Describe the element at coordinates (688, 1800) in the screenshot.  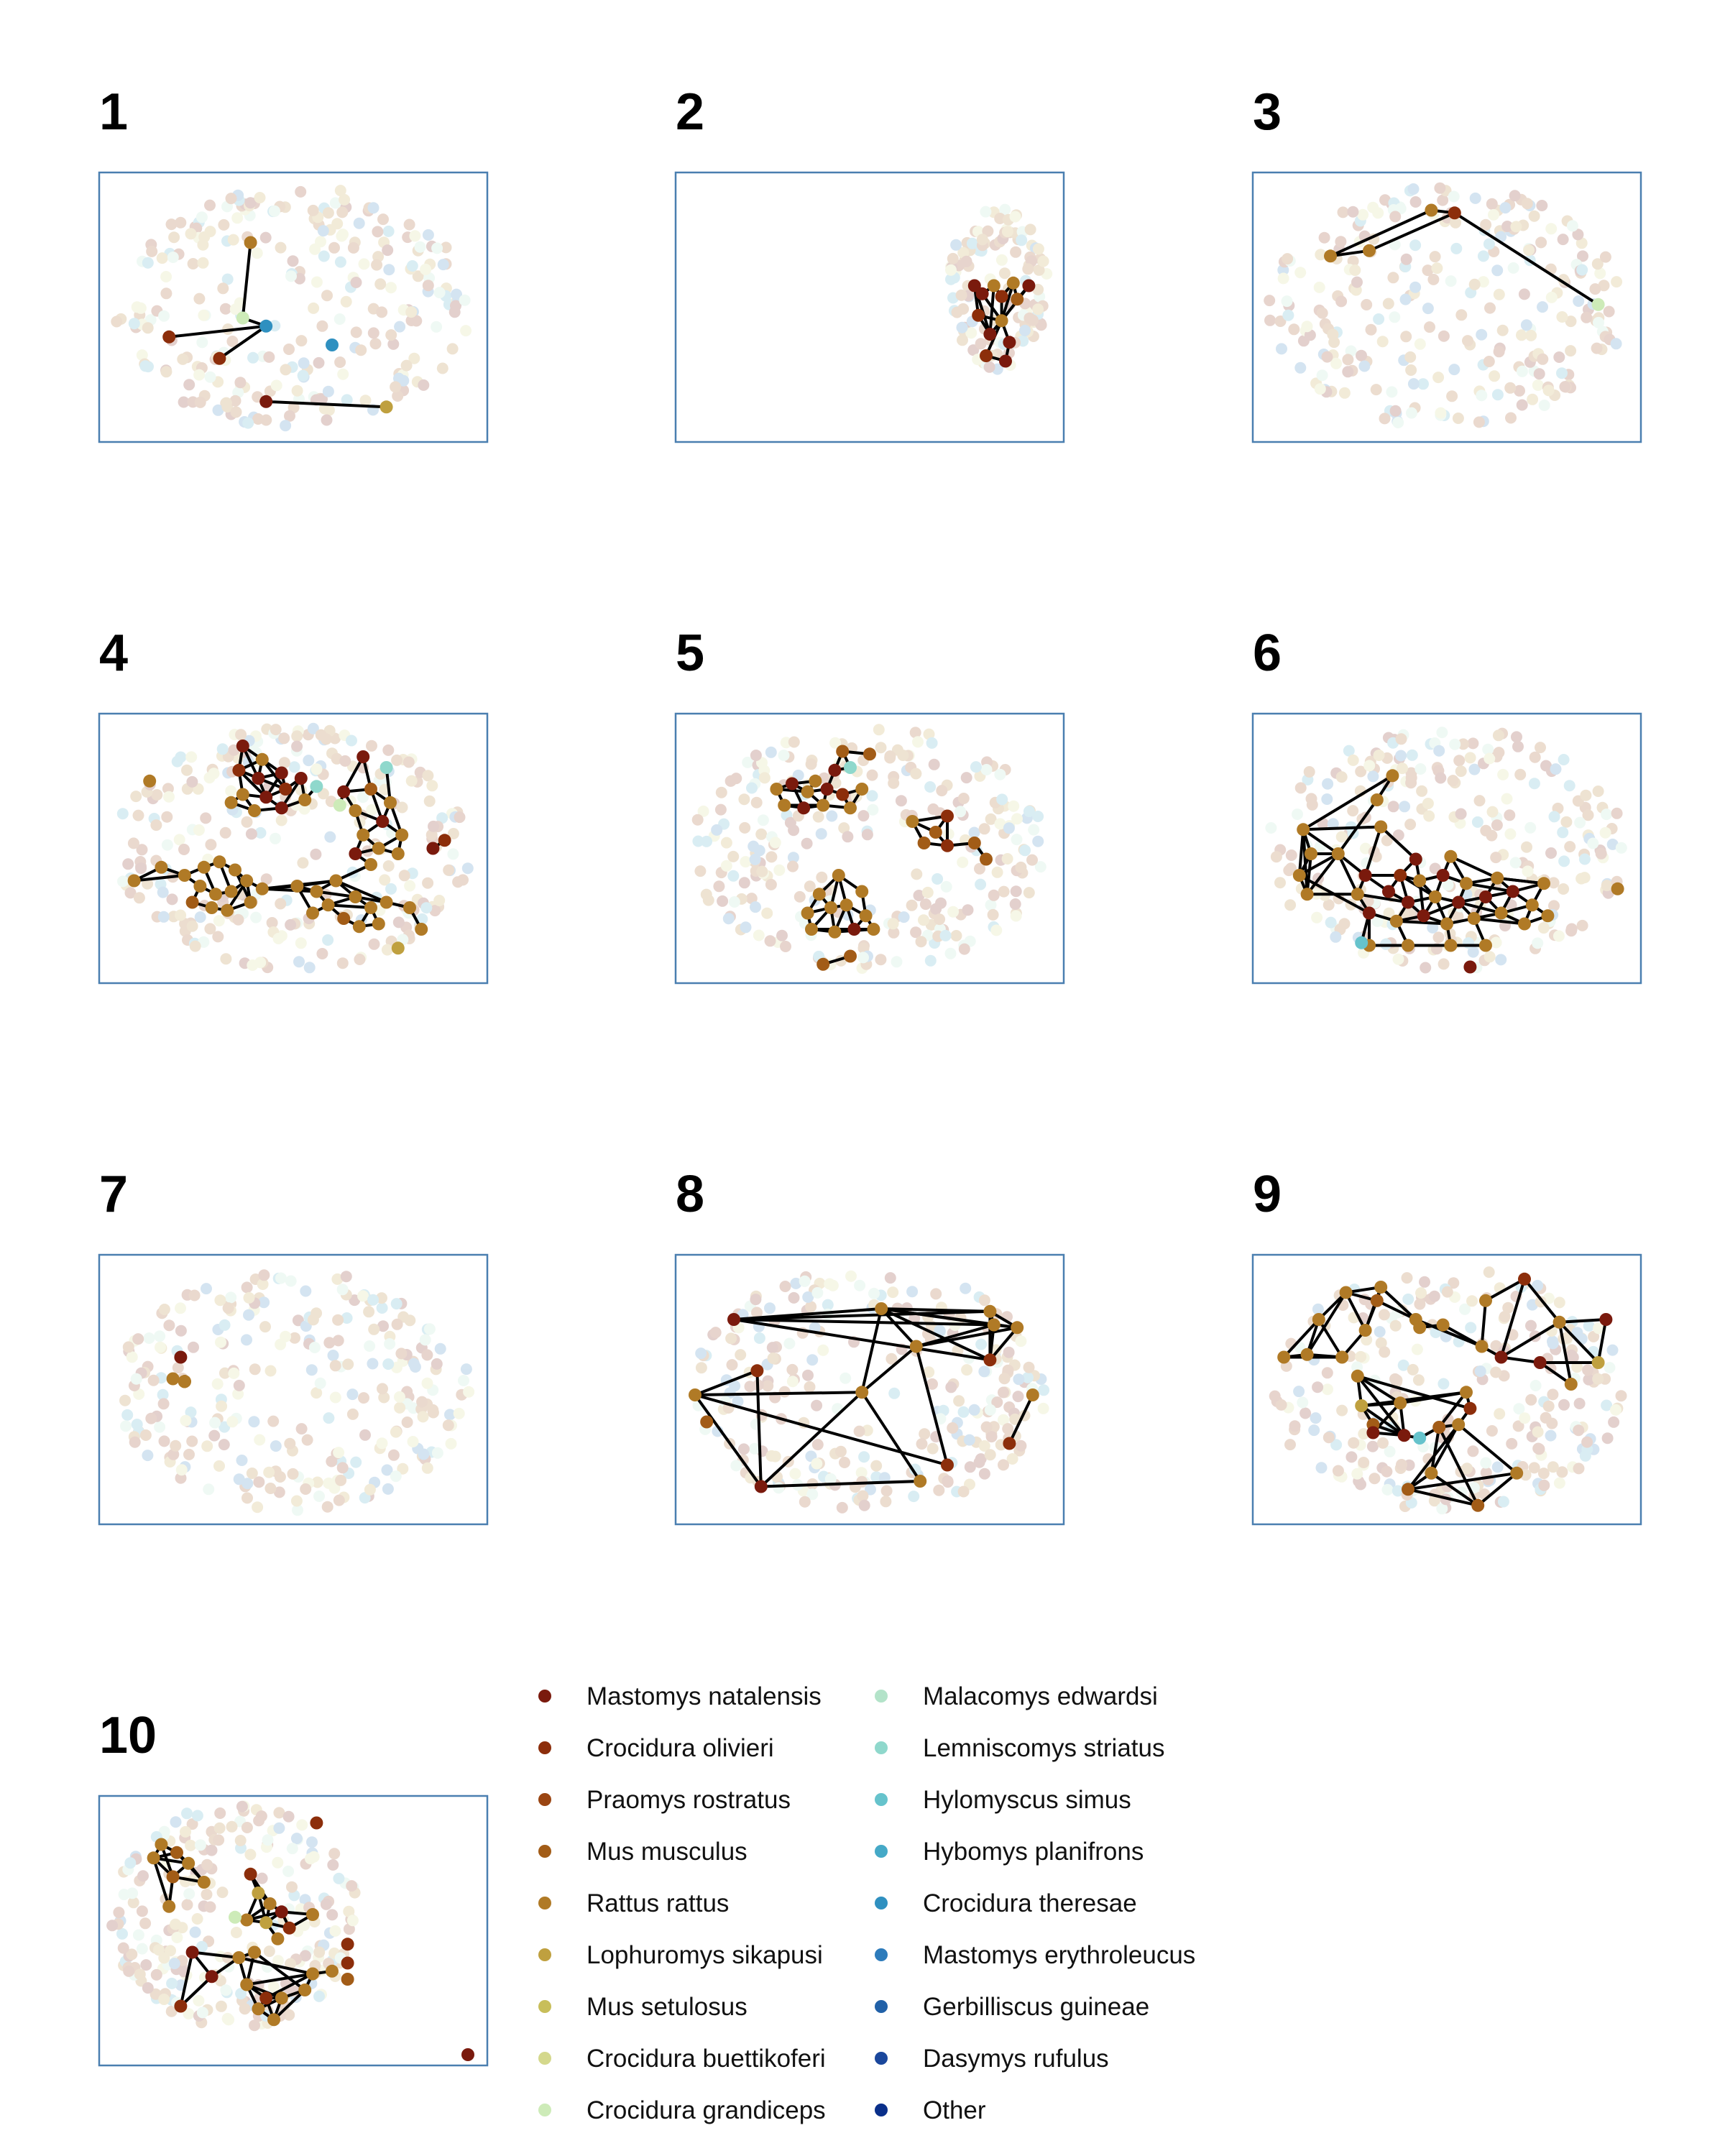
I see `legend-label: Praomys rostratus` at that location.